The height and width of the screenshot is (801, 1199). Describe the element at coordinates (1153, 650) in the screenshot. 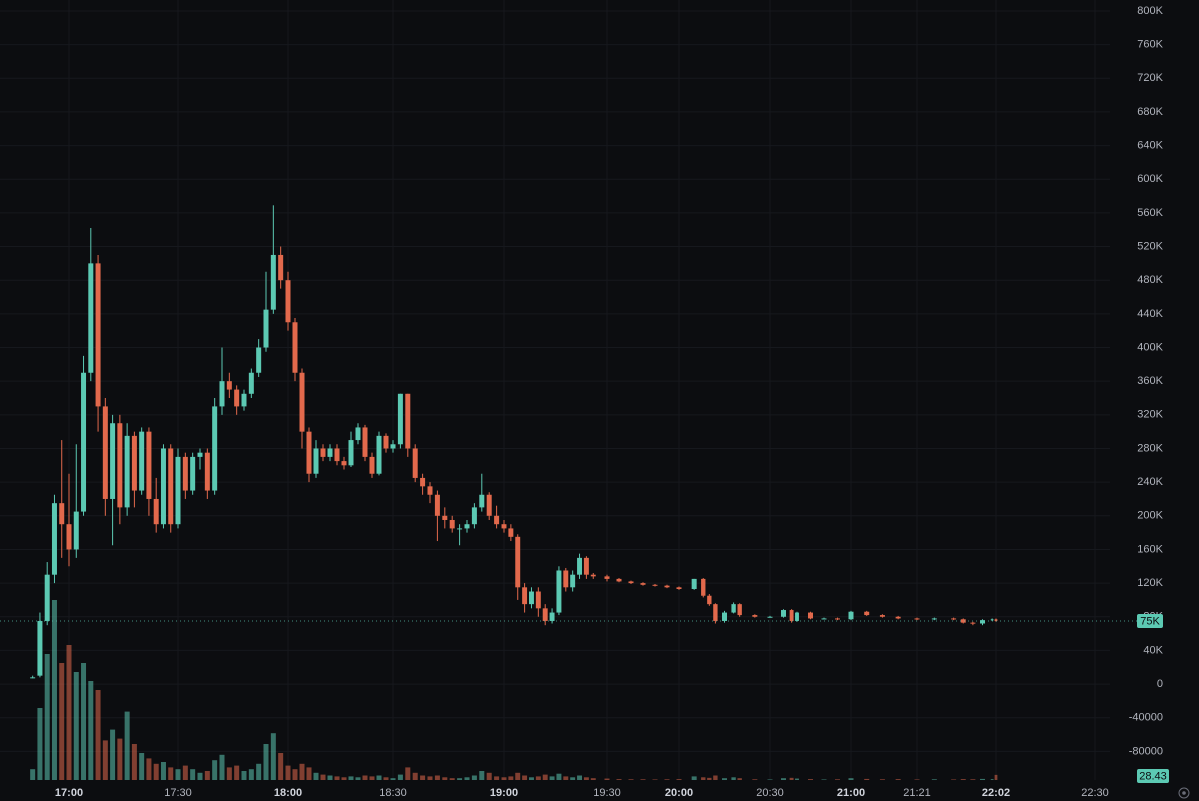

I see `y-tick-label: 40K` at that location.